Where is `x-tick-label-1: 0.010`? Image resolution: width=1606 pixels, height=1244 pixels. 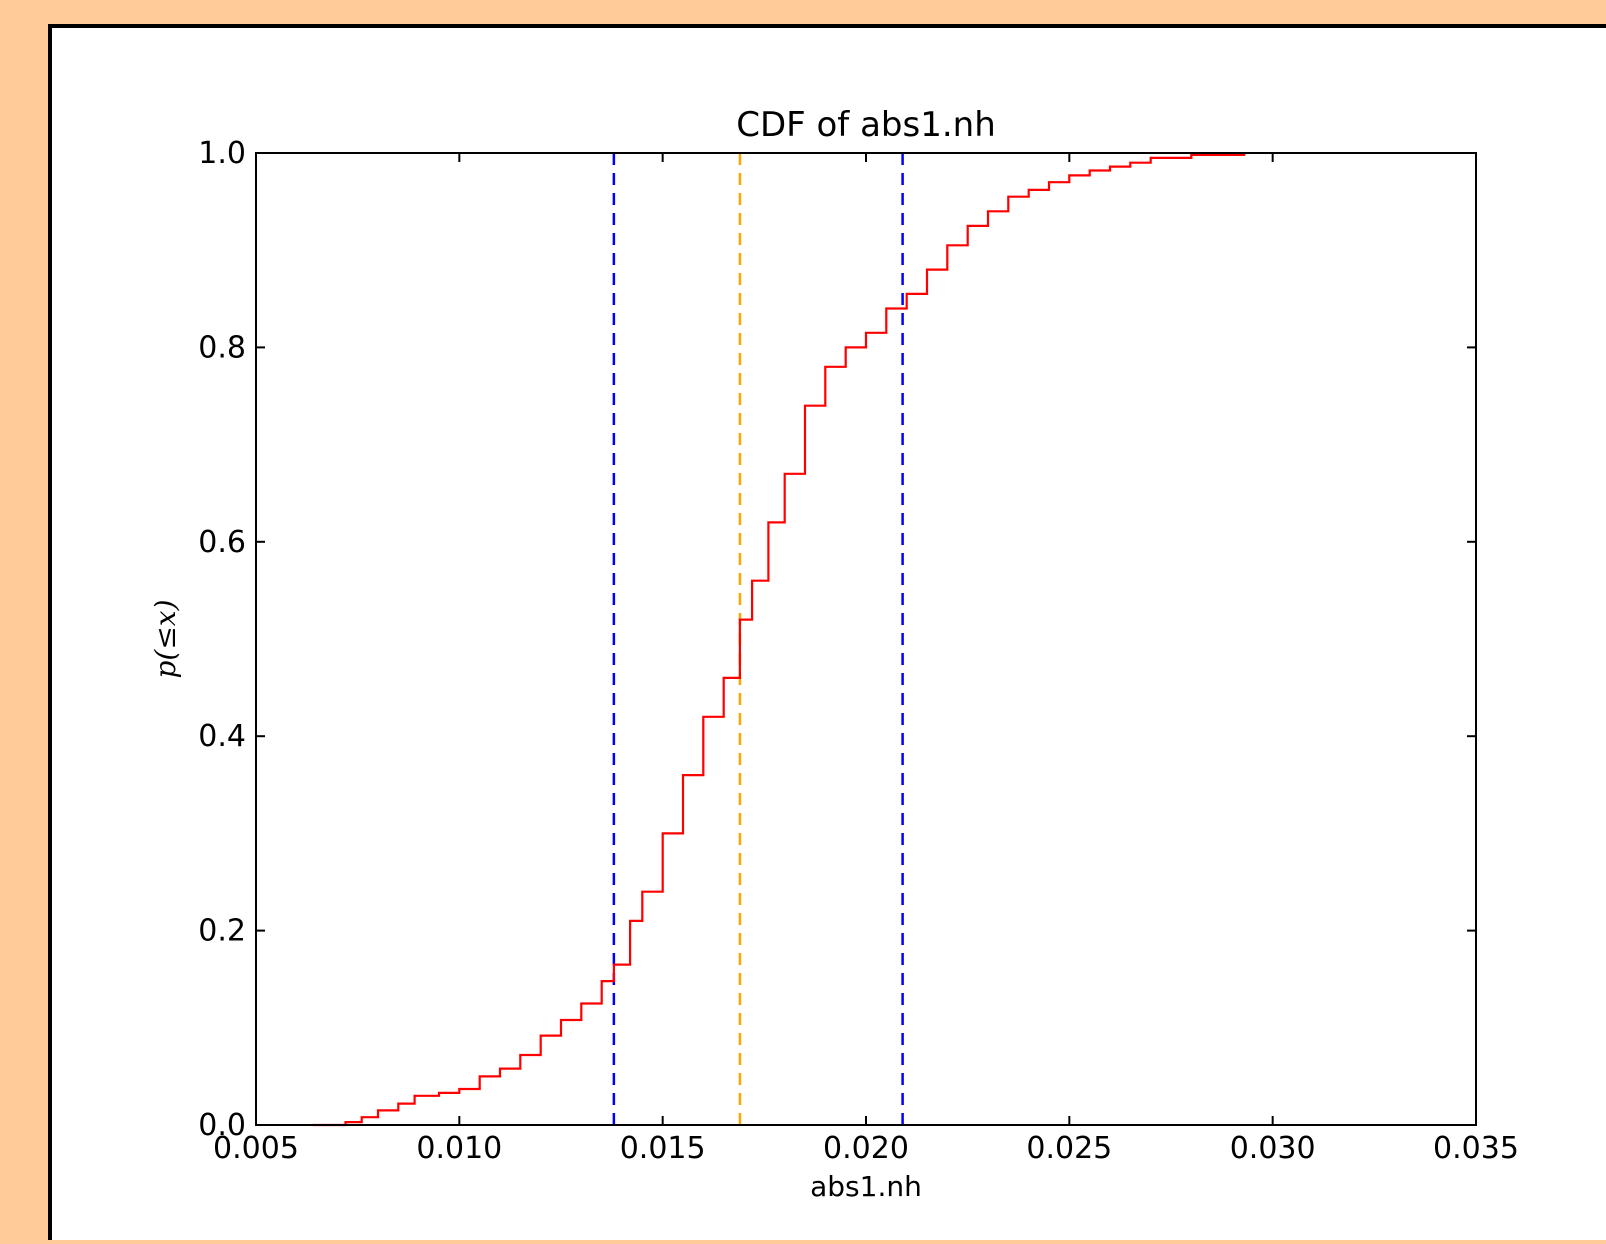 x-tick-label-1: 0.010 is located at coordinates (459, 1148).